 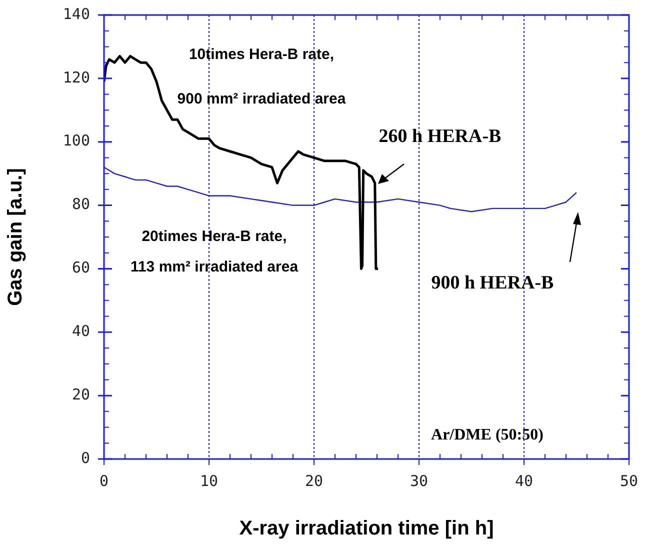 I want to click on y-tick-label: 100, so click(x=76, y=141).